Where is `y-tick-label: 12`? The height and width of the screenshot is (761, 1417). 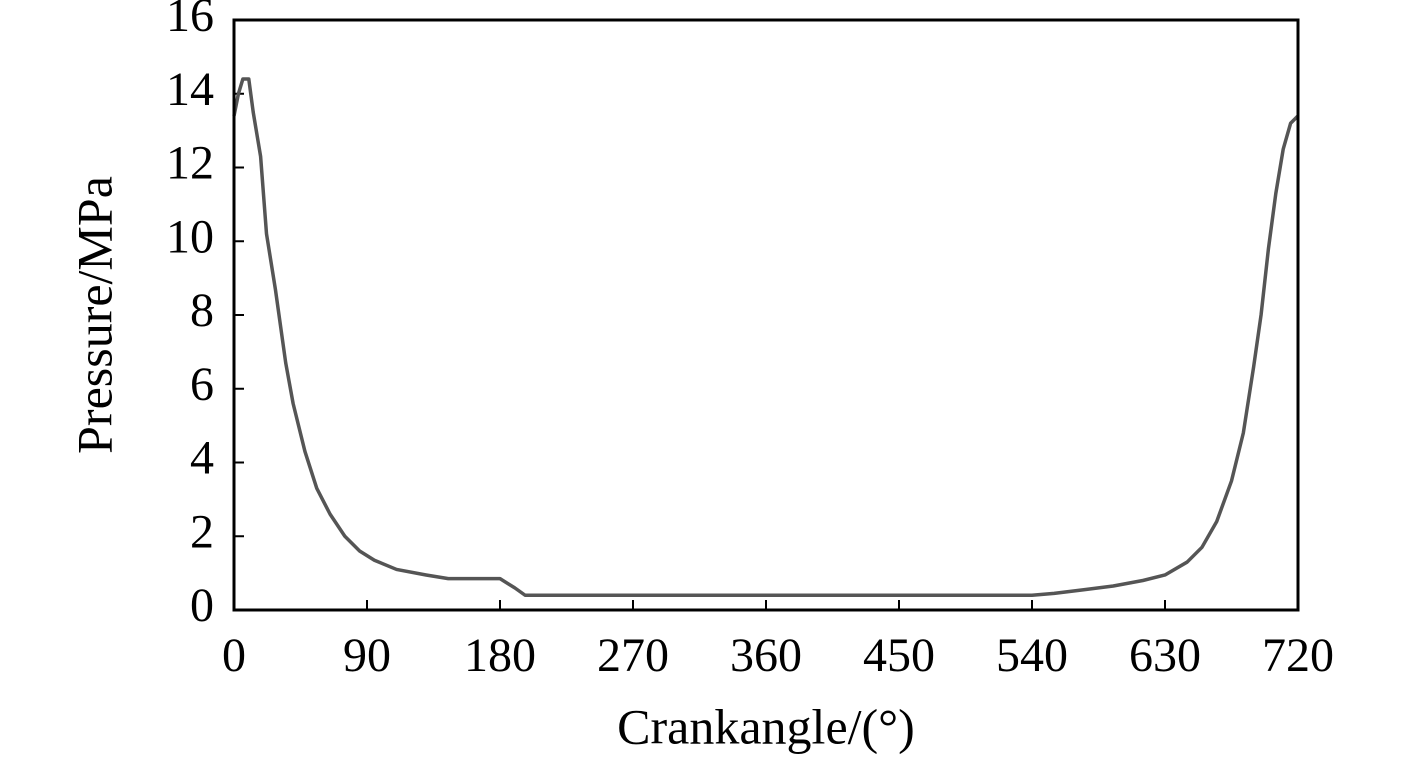 y-tick-label: 12 is located at coordinates (190, 163).